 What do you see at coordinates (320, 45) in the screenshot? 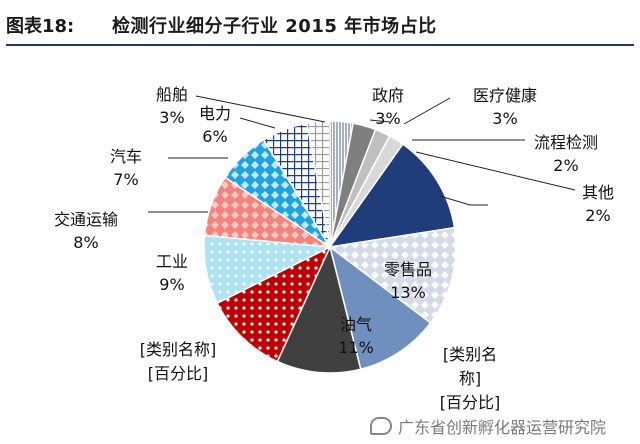
I see `header-rule` at bounding box center [320, 45].